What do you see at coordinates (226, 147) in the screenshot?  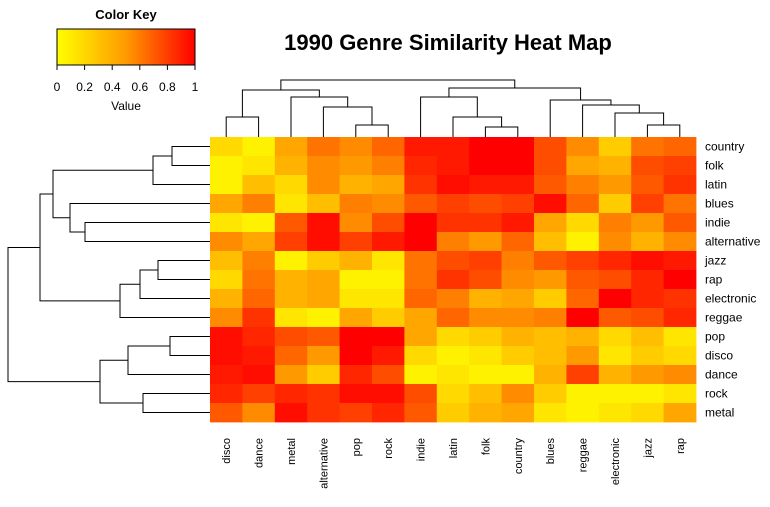 I see `cell-country-disco` at bounding box center [226, 147].